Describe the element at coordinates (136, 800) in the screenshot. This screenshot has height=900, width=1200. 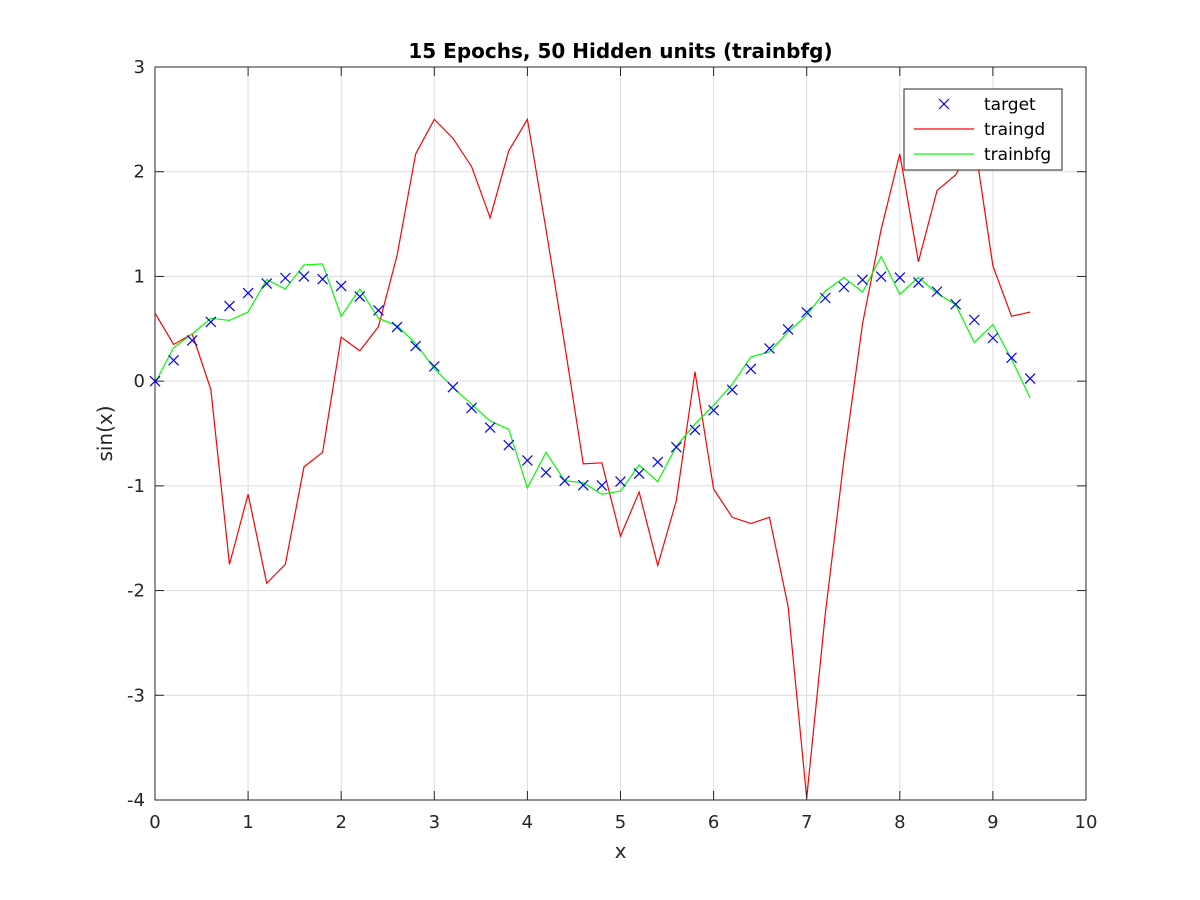
I see `y-tick-label: -4` at that location.